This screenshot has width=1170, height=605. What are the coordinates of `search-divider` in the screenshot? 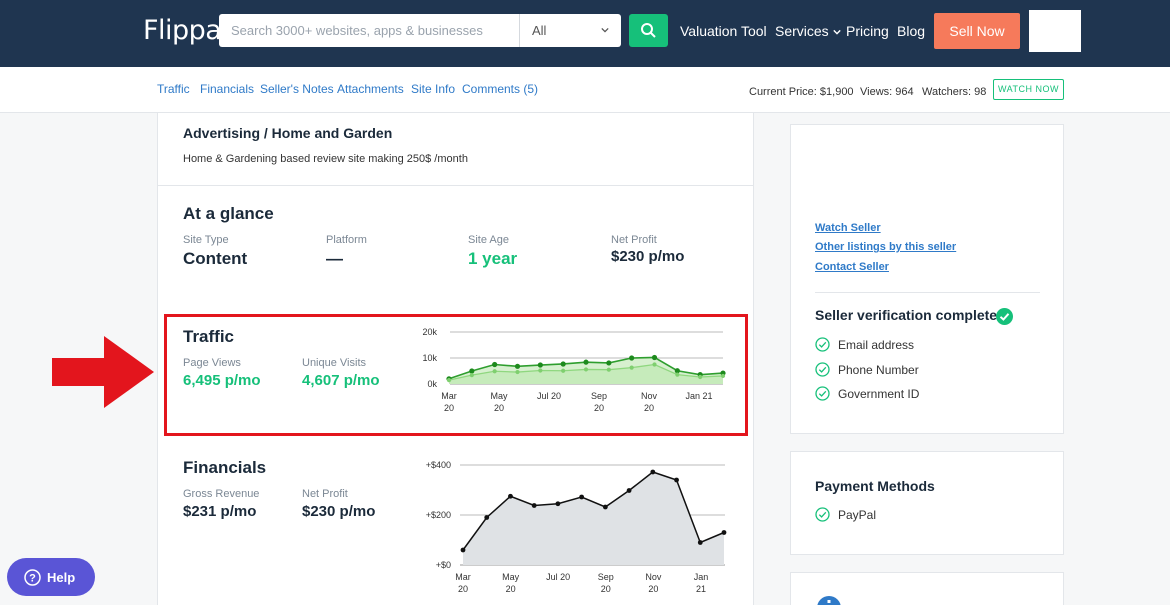 It's located at (519, 30).